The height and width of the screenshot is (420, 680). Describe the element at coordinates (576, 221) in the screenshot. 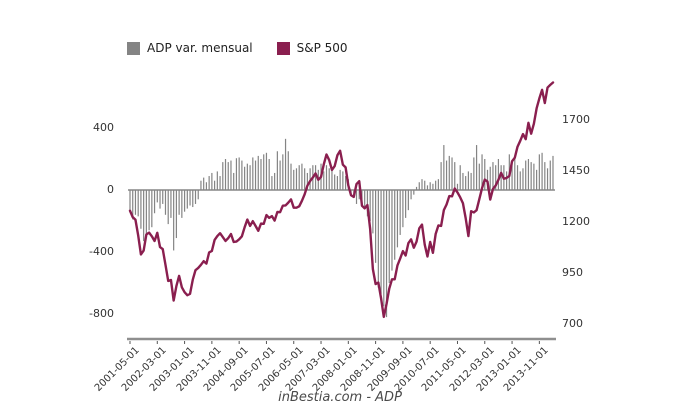

I see `right-axis-tick-label: 1200` at that location.